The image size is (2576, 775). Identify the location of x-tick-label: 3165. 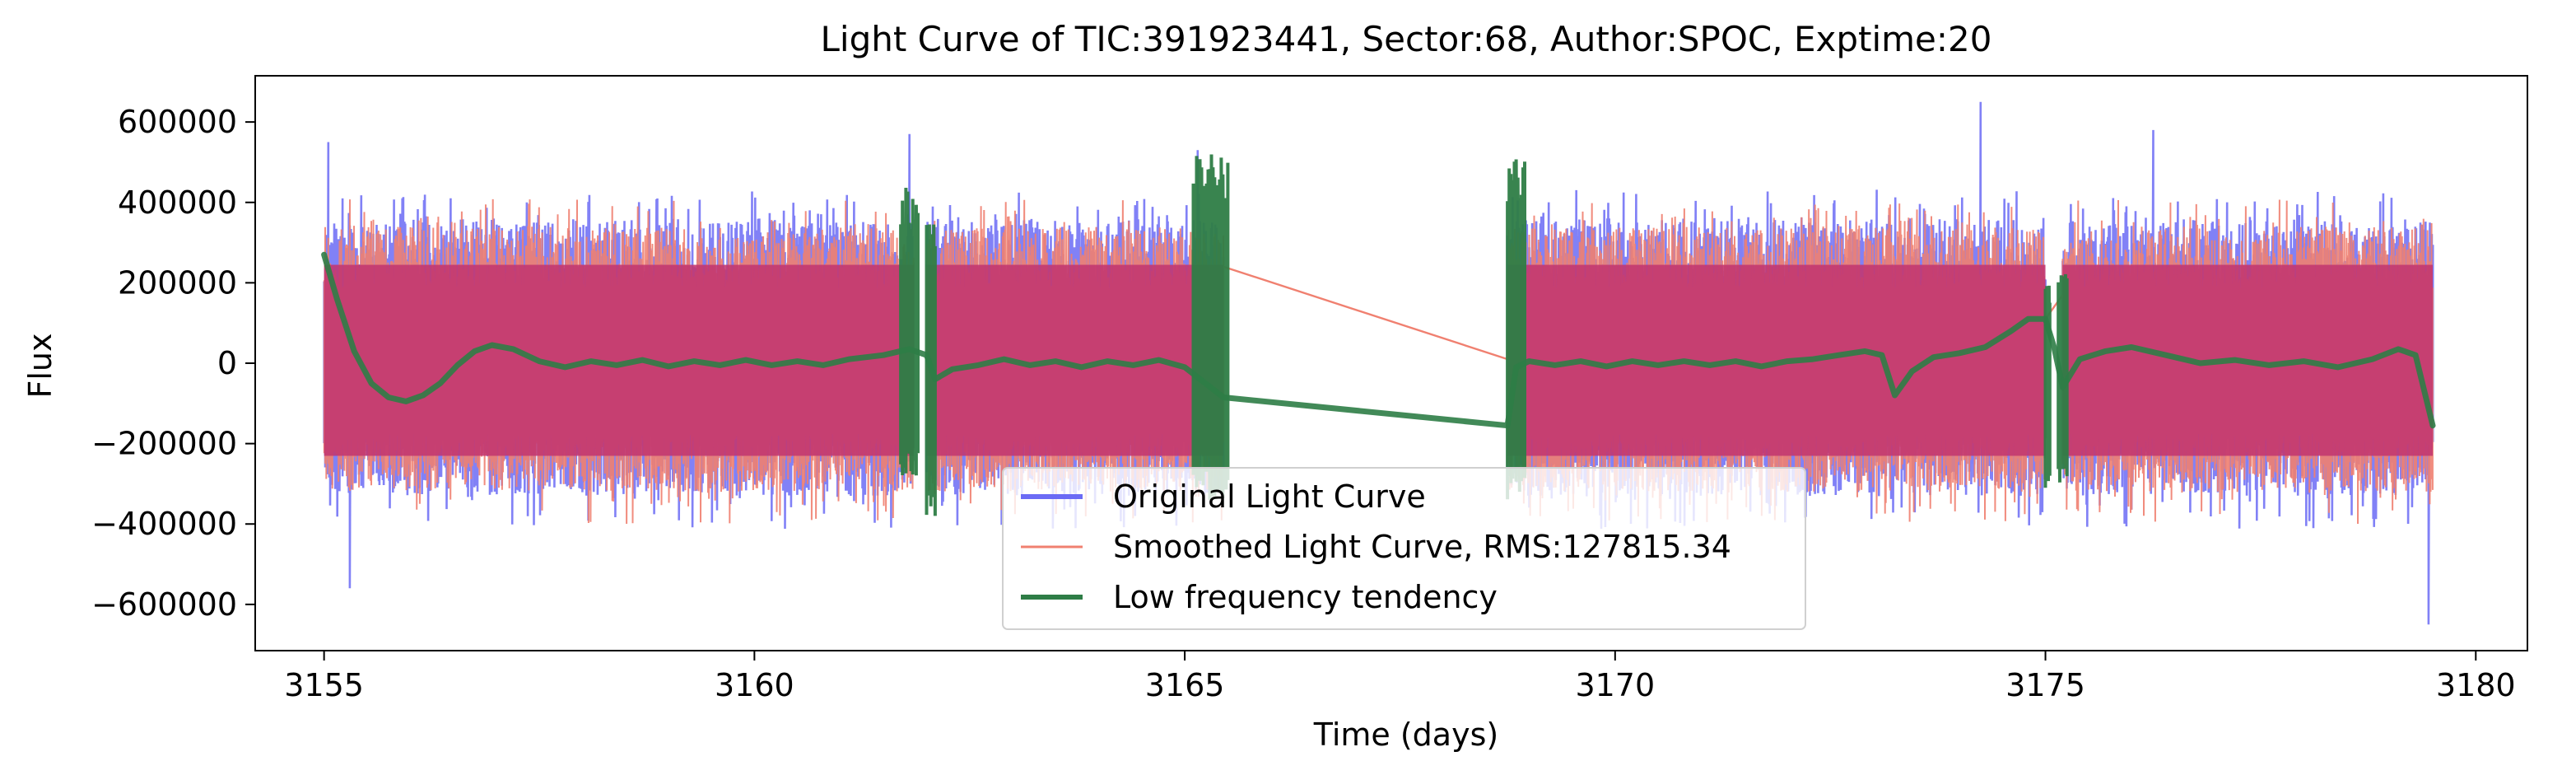
(1185, 685).